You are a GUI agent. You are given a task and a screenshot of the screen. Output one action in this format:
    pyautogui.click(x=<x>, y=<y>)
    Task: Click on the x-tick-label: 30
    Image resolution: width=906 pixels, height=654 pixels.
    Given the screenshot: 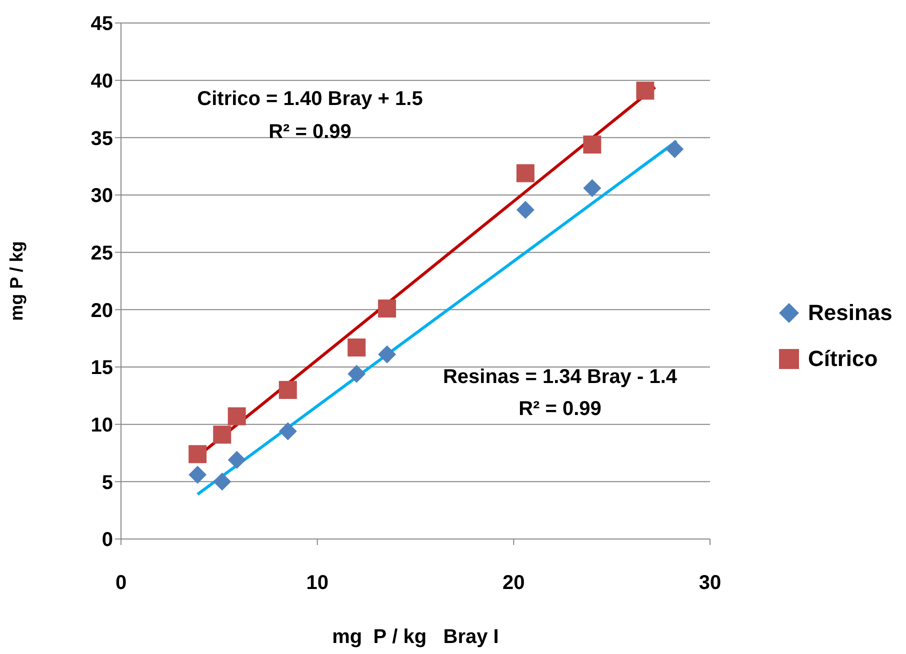 What is the action you would take?
    pyautogui.click(x=710, y=583)
    